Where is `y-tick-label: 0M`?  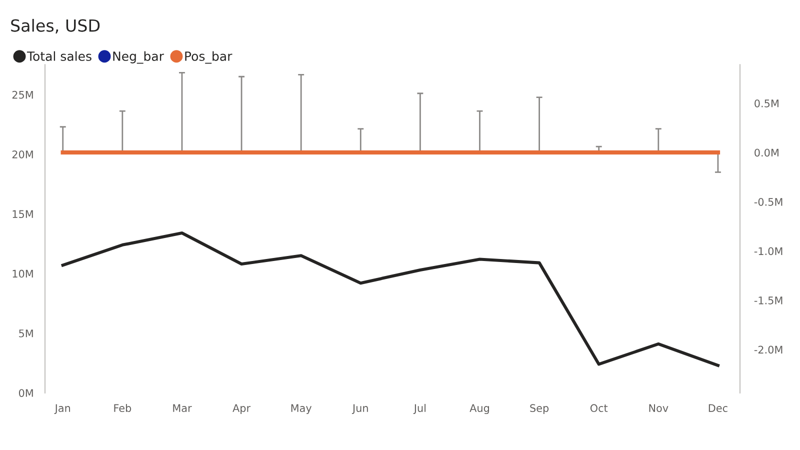
y-tick-label: 0M is located at coordinates (25, 393).